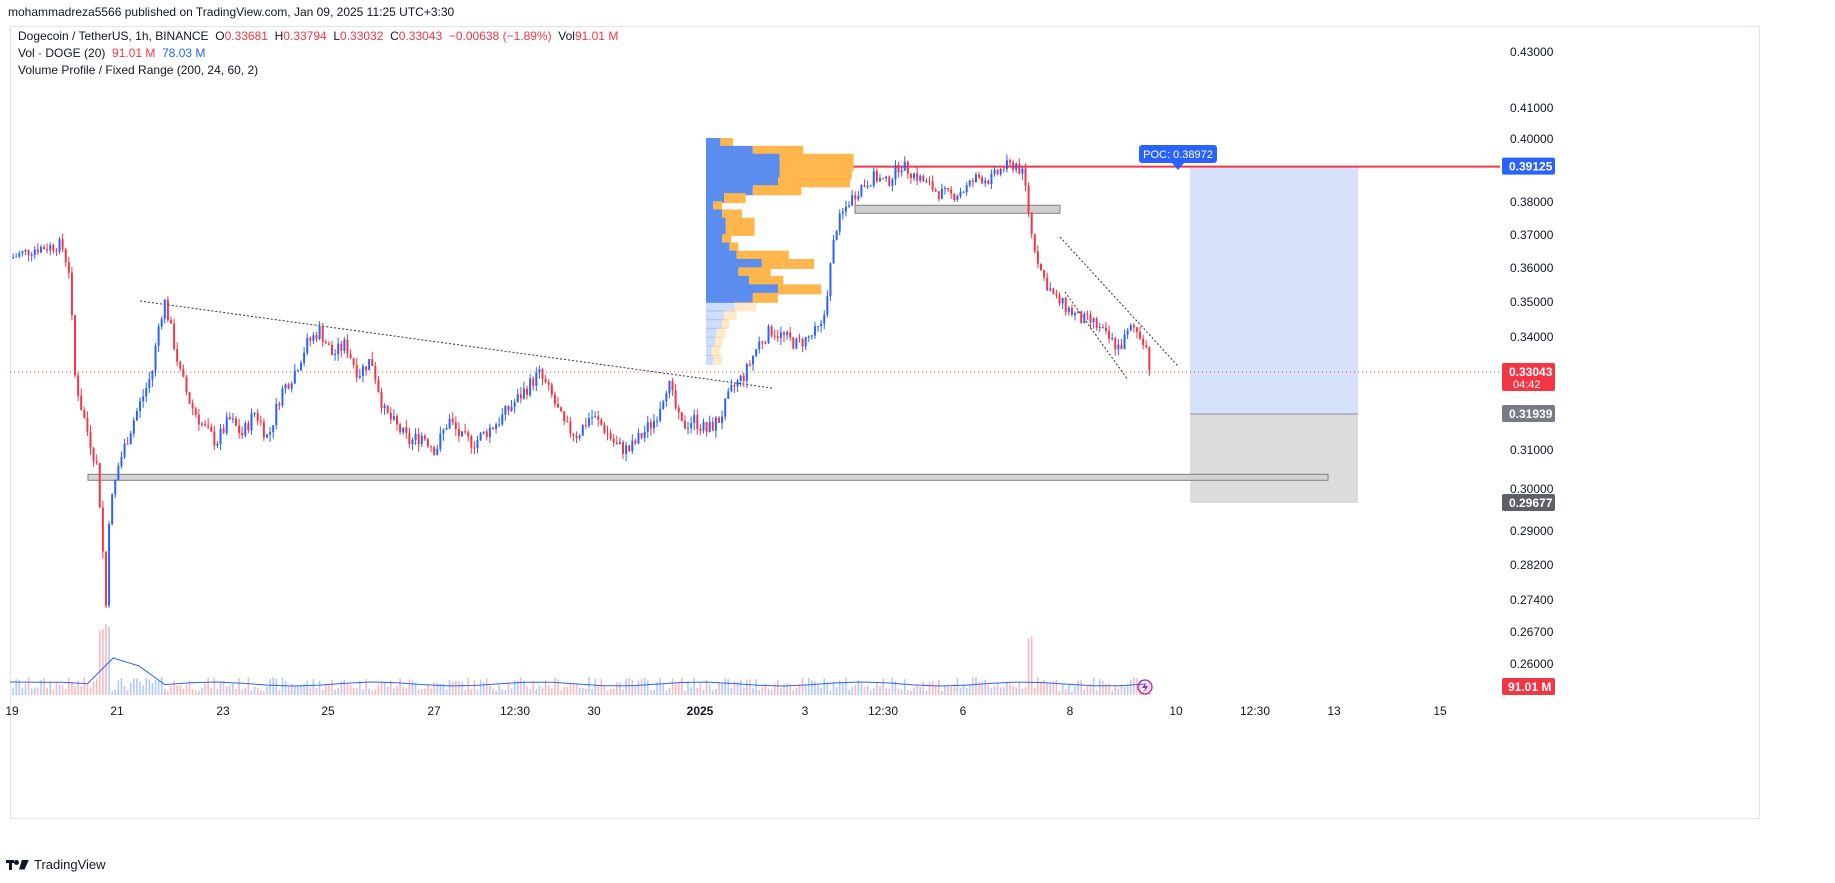 The width and height of the screenshot is (1835, 883). Describe the element at coordinates (1531, 167) in the screenshot. I see `price-label: 0.39125` at that location.